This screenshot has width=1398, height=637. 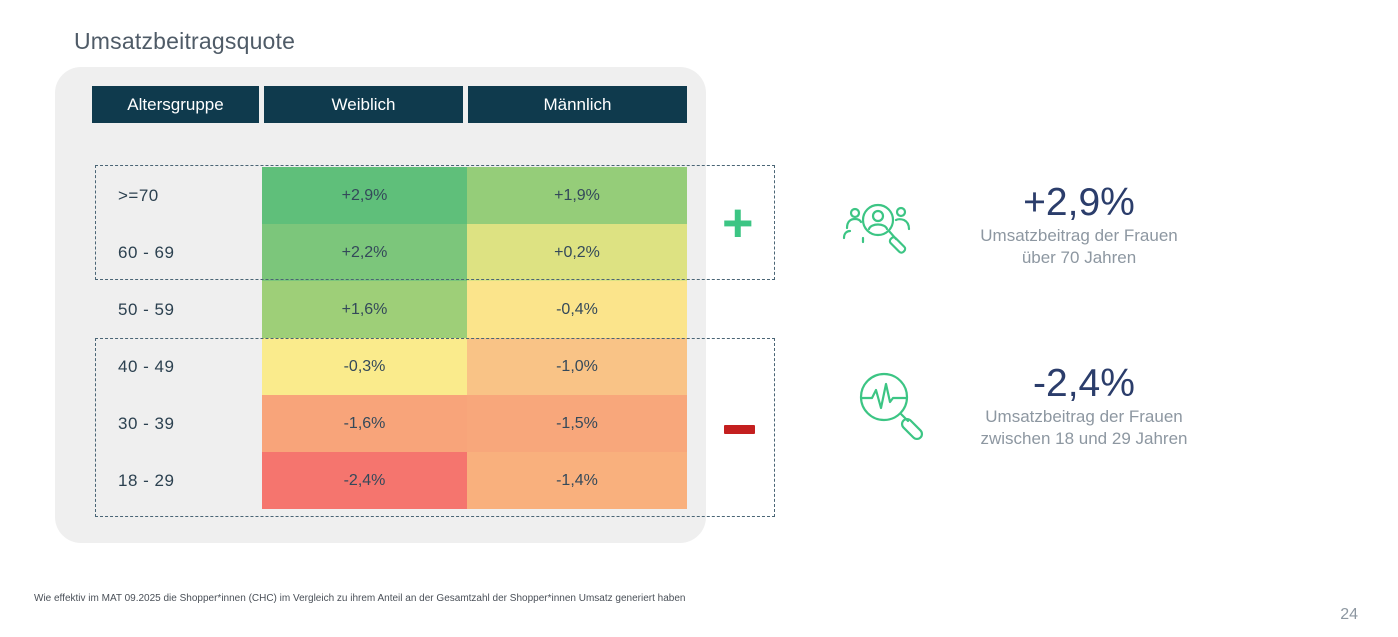 I want to click on age-label: 40 - 49, so click(x=146, y=366).